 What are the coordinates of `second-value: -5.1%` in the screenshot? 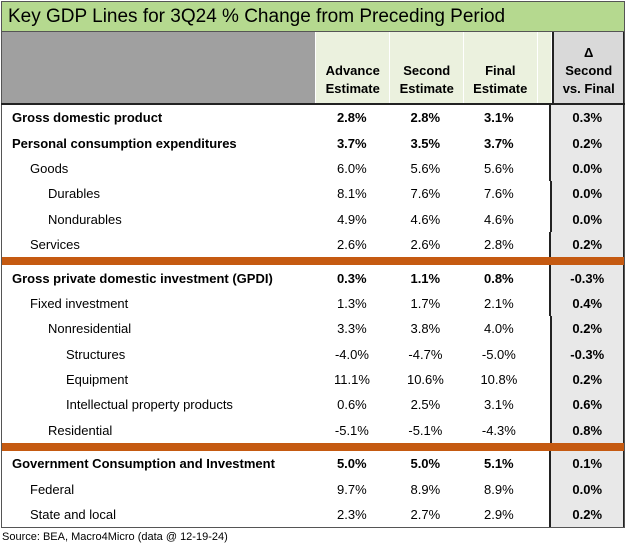 It's located at (425, 430).